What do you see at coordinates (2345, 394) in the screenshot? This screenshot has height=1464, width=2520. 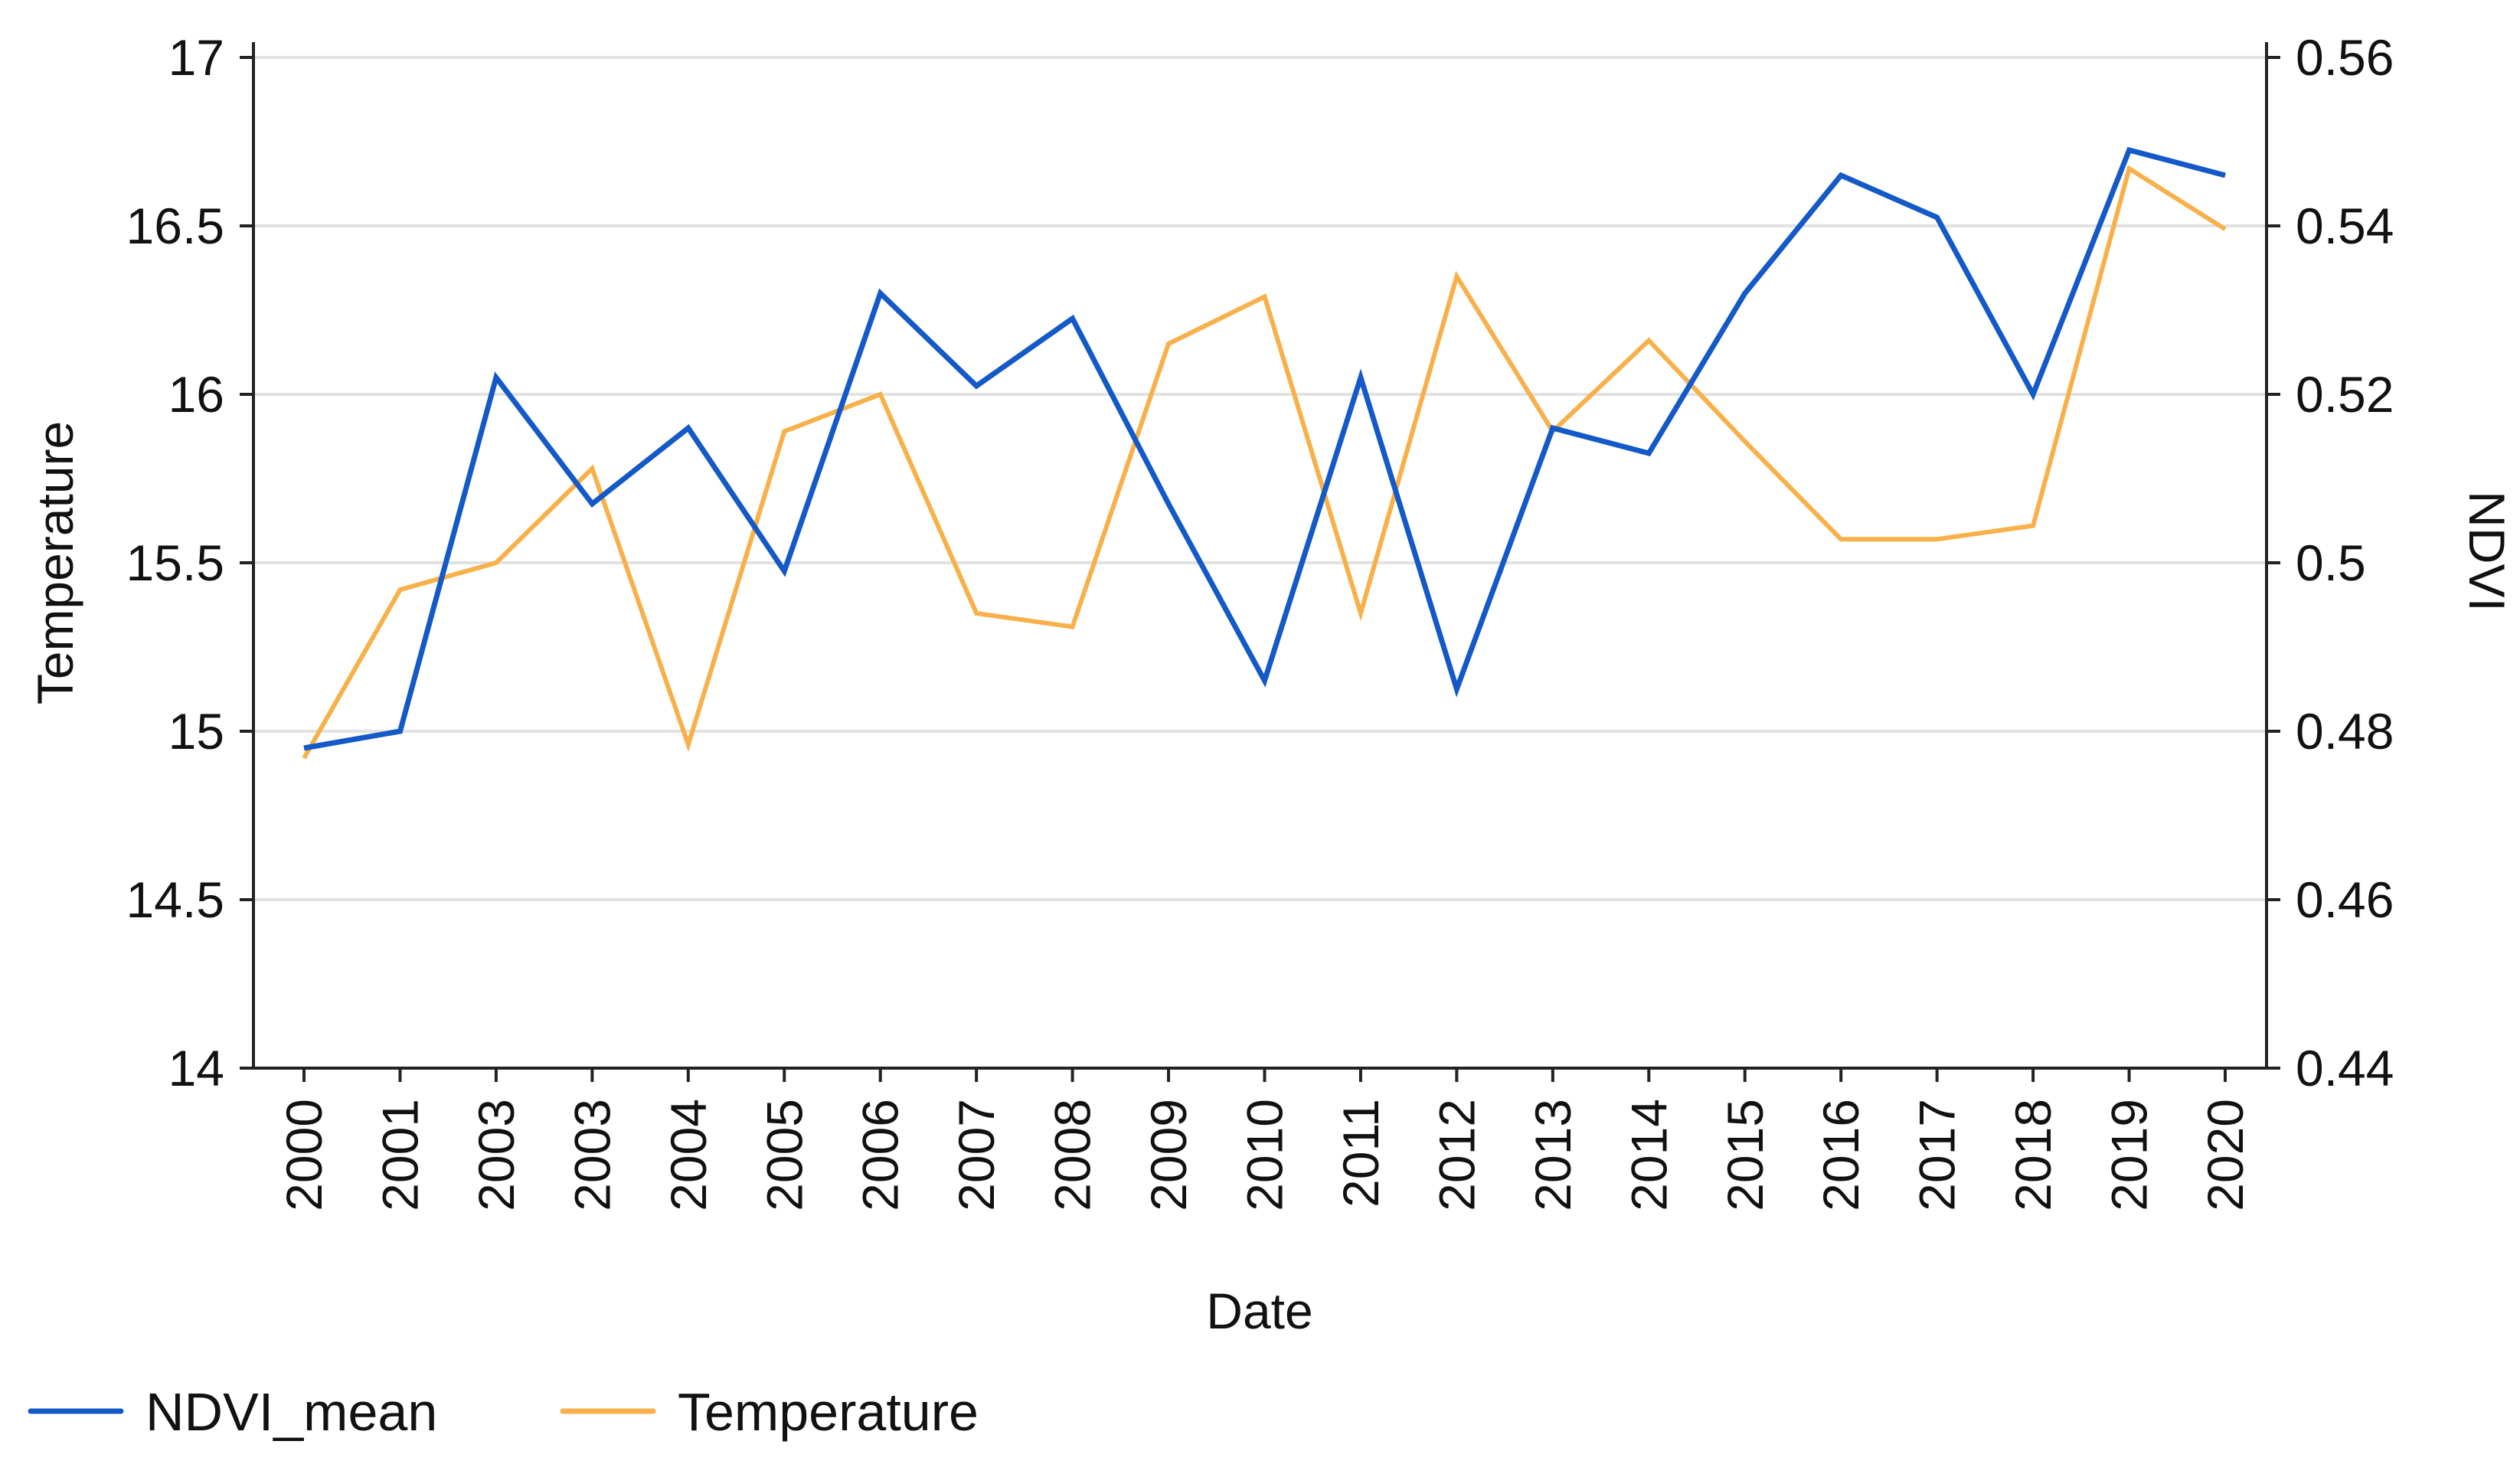 I see `y-right-tick-label: 0.52` at bounding box center [2345, 394].